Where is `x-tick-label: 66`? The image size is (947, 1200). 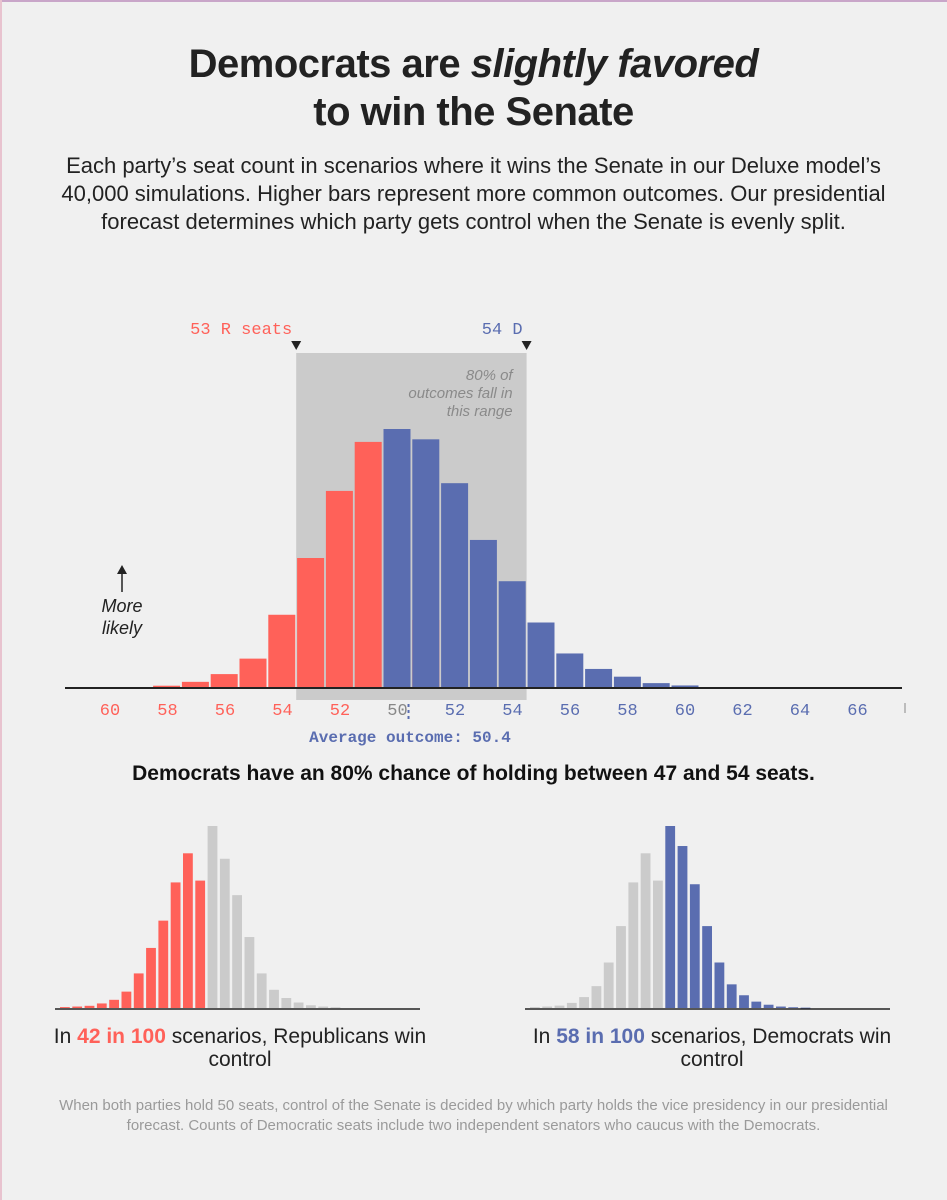
x-tick-label: 66 is located at coordinates (857, 711).